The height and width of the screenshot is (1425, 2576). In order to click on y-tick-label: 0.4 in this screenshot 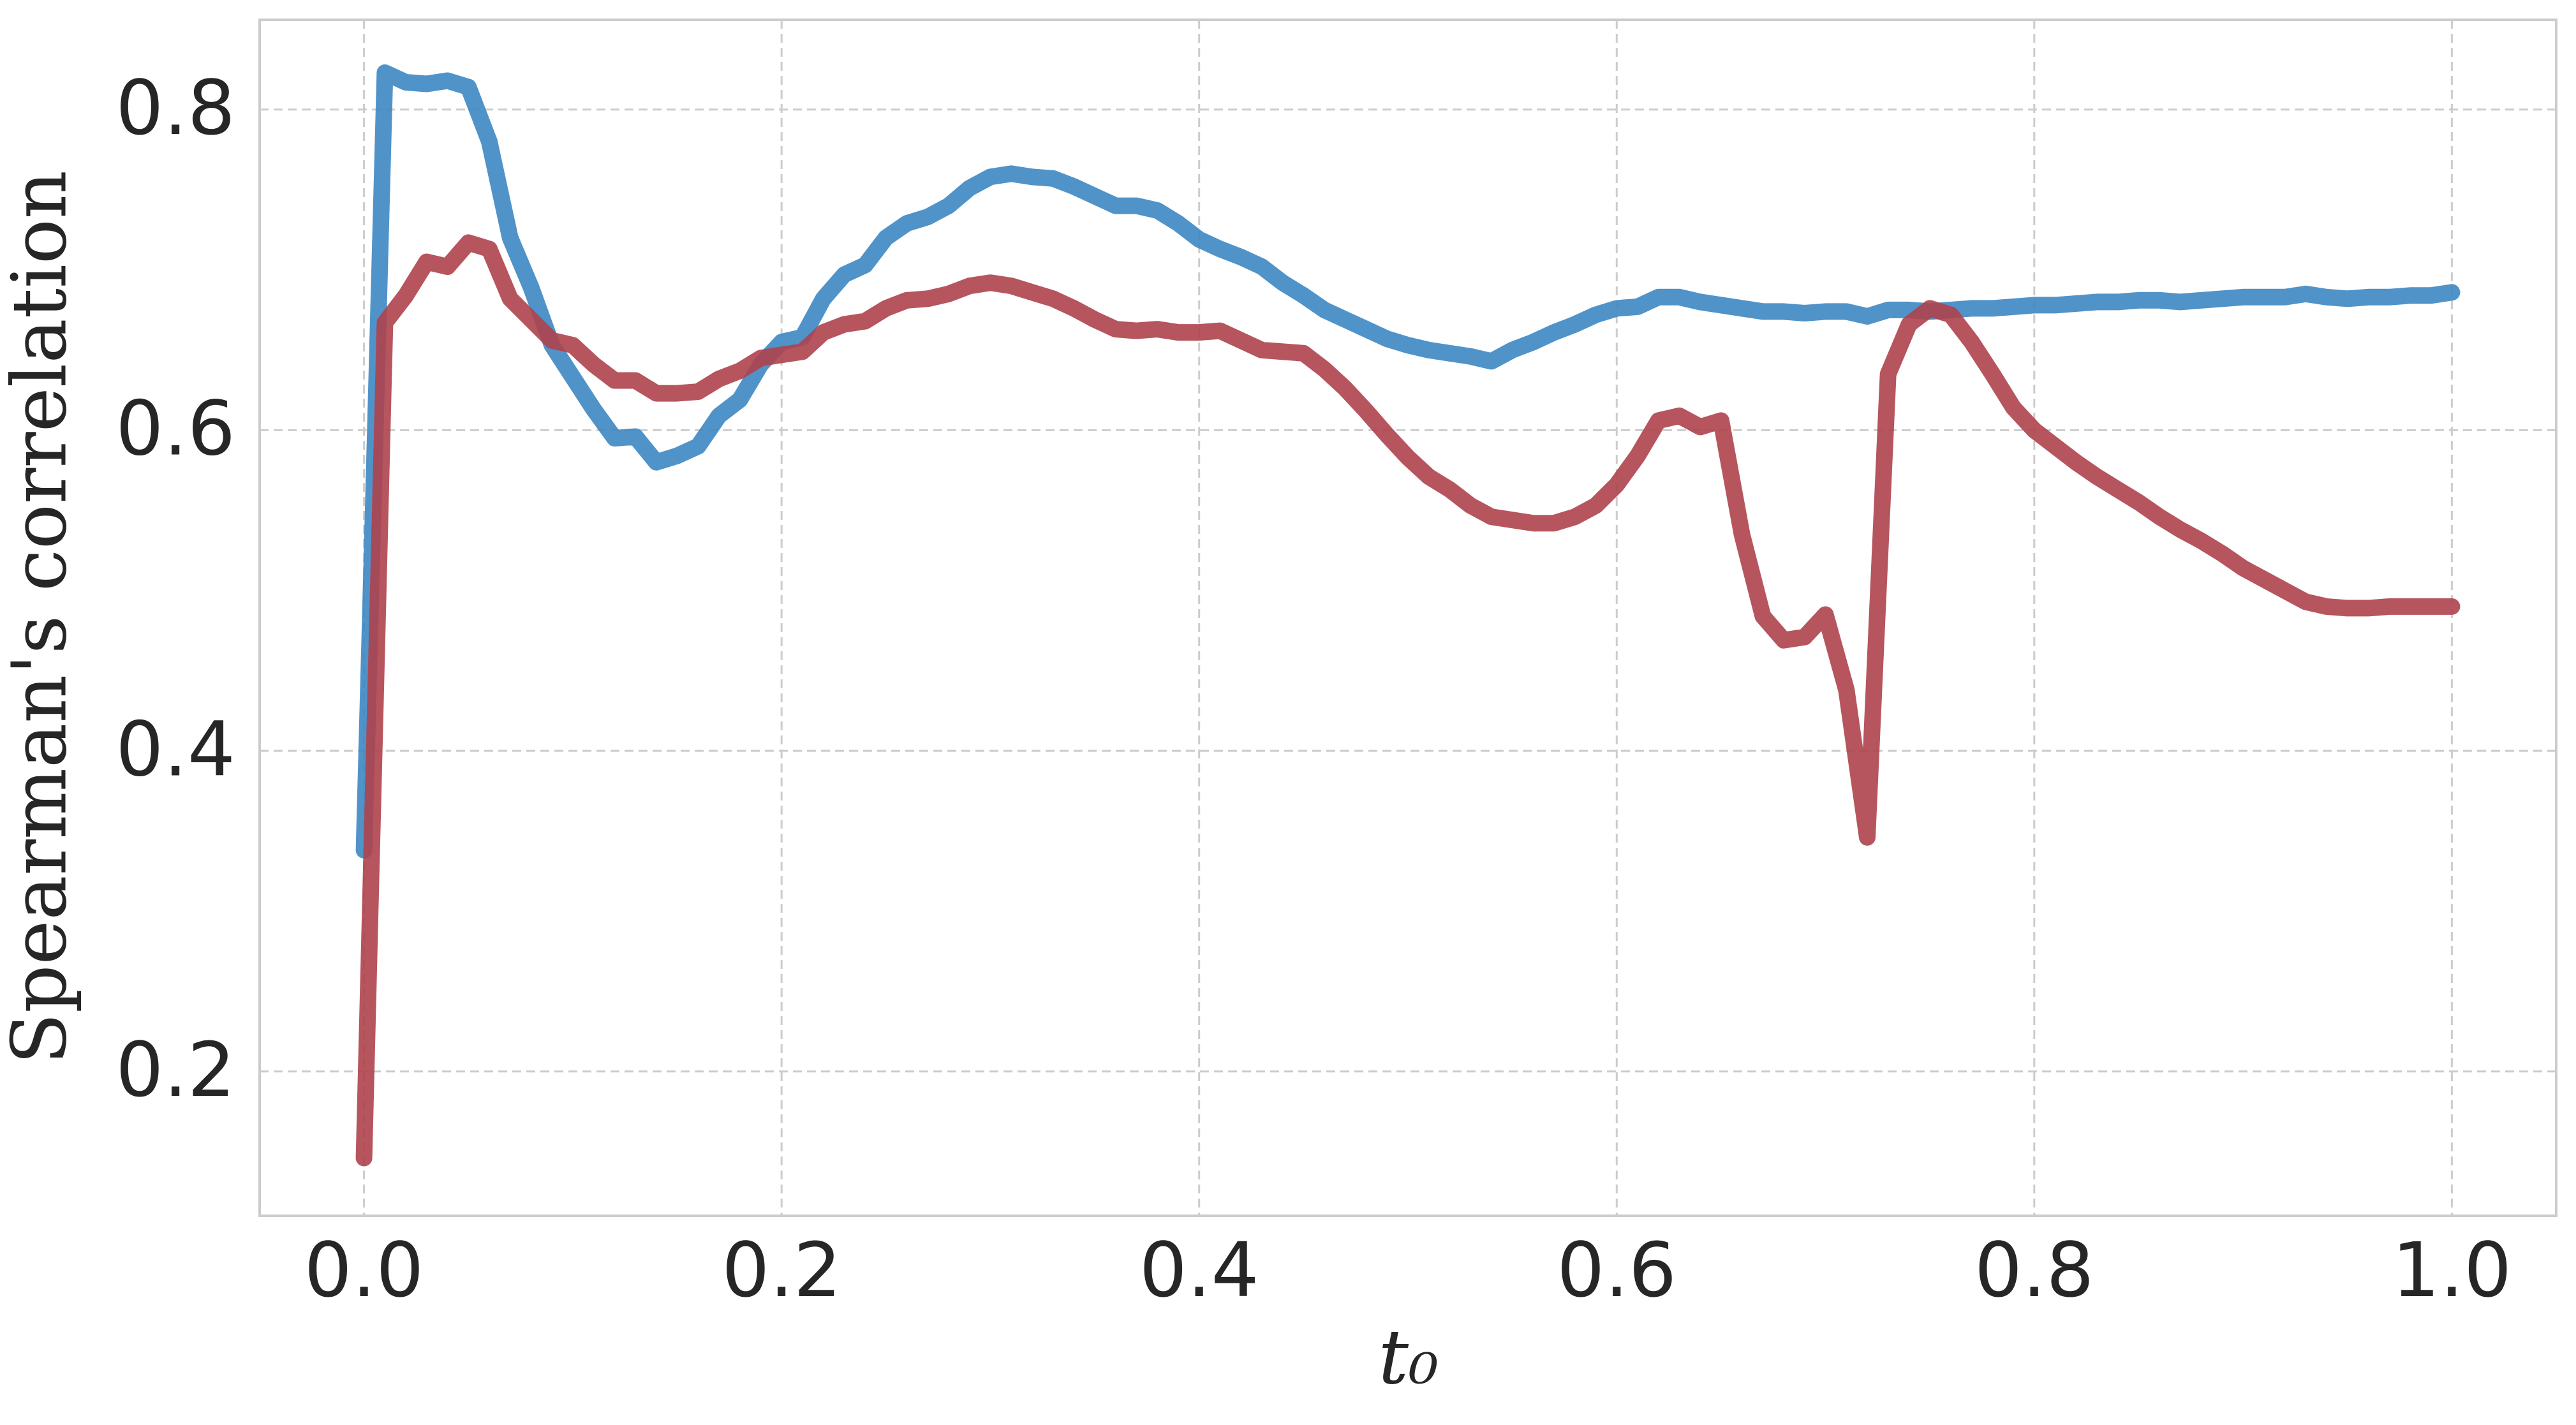, I will do `click(175, 749)`.